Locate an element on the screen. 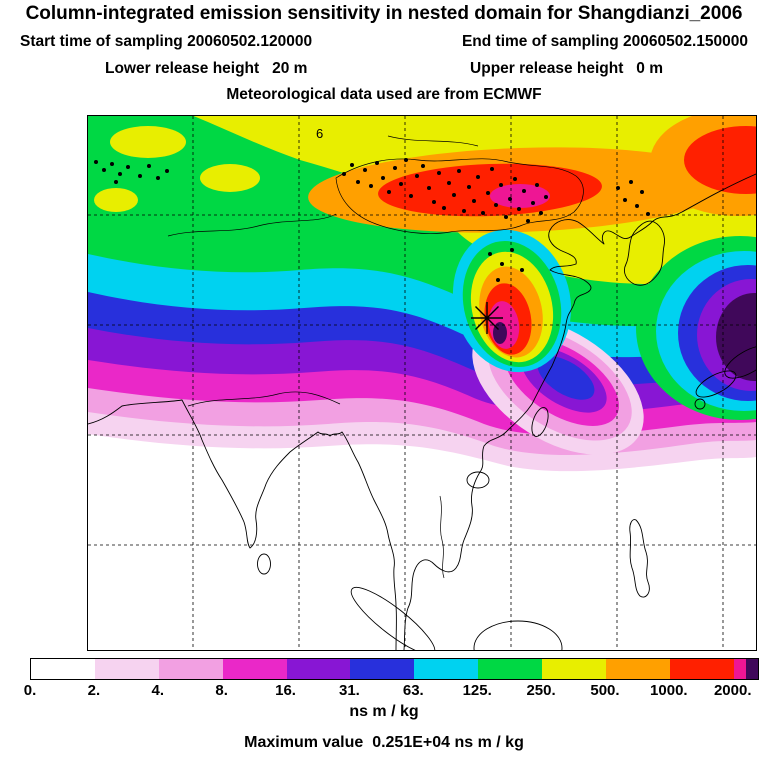  met-data-text: Meteorological data used are from ECMWF is located at coordinates (384, 94).